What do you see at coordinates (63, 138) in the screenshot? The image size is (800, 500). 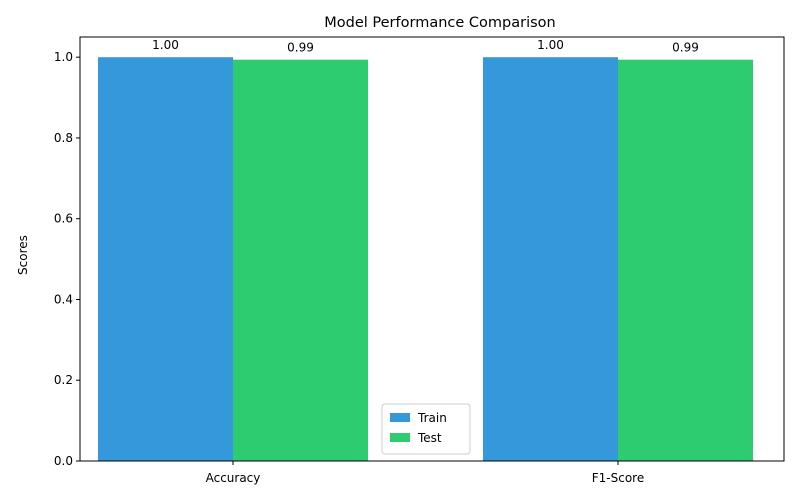 I see `y-tick-label: 0.8` at bounding box center [63, 138].